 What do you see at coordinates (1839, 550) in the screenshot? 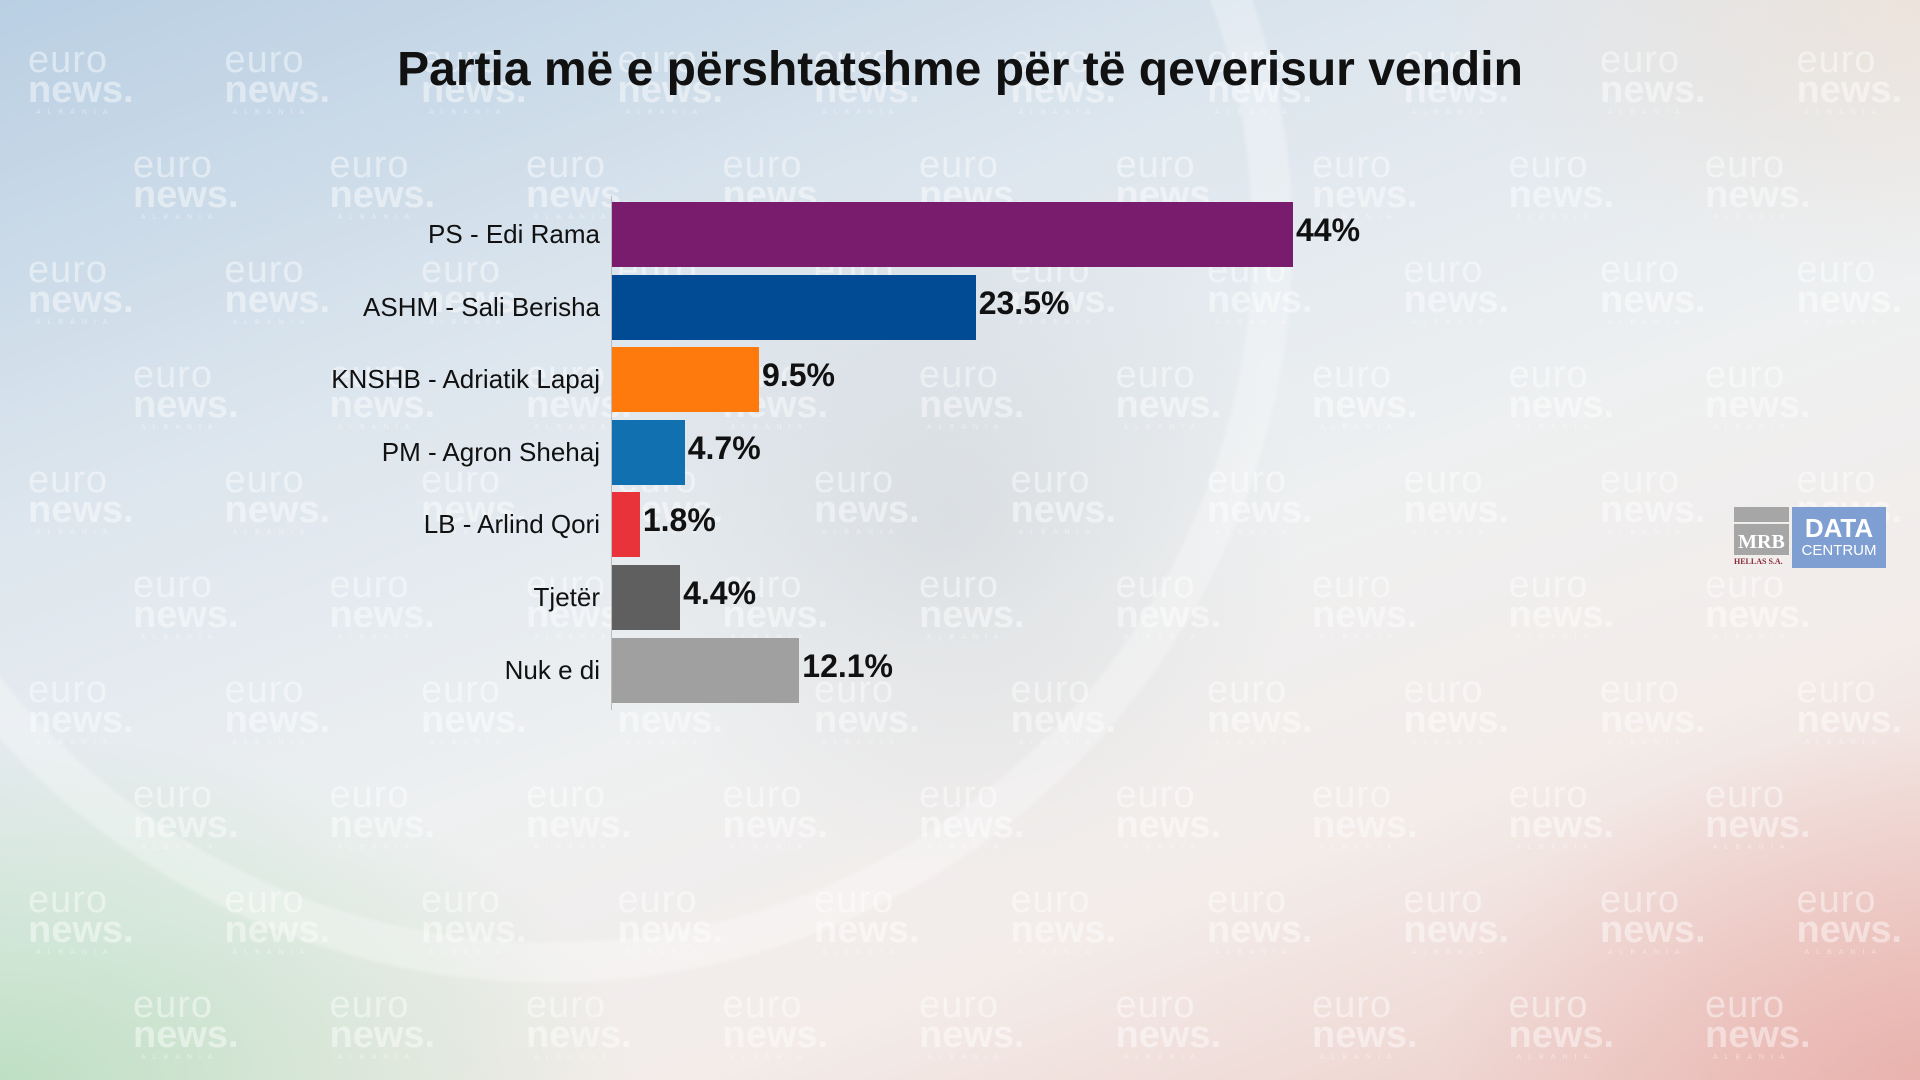
I see `centrum-text: CENTRUM` at bounding box center [1839, 550].